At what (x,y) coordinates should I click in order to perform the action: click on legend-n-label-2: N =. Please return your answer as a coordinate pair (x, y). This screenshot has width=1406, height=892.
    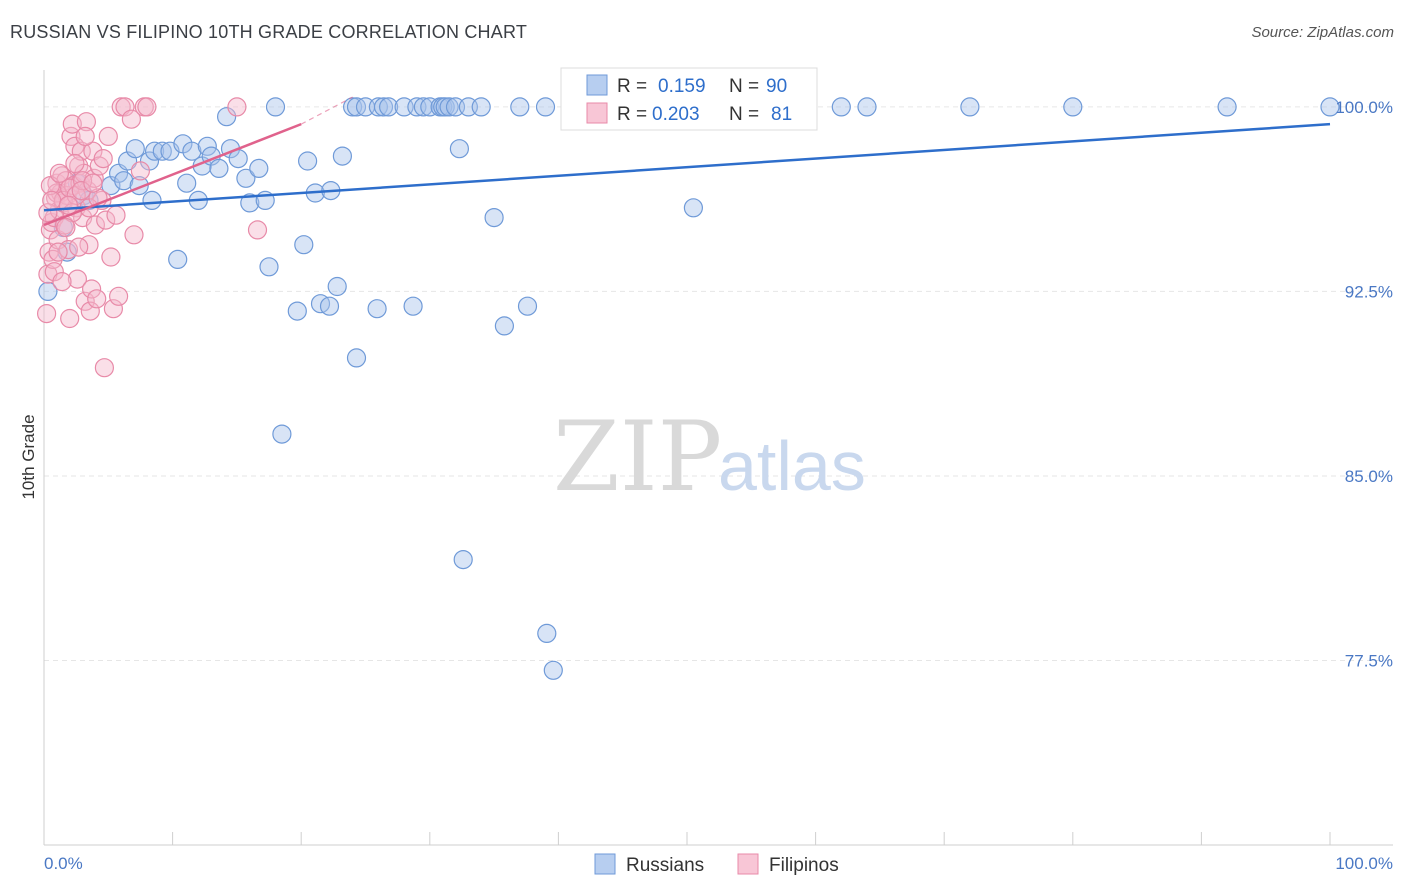
    Looking at the image, I should click on (744, 114).